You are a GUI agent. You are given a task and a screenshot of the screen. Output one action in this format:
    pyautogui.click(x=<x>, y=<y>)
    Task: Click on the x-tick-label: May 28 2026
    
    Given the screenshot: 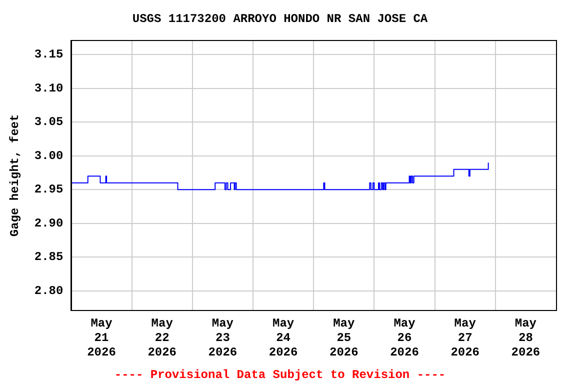 What is the action you would take?
    pyautogui.click(x=525, y=338)
    